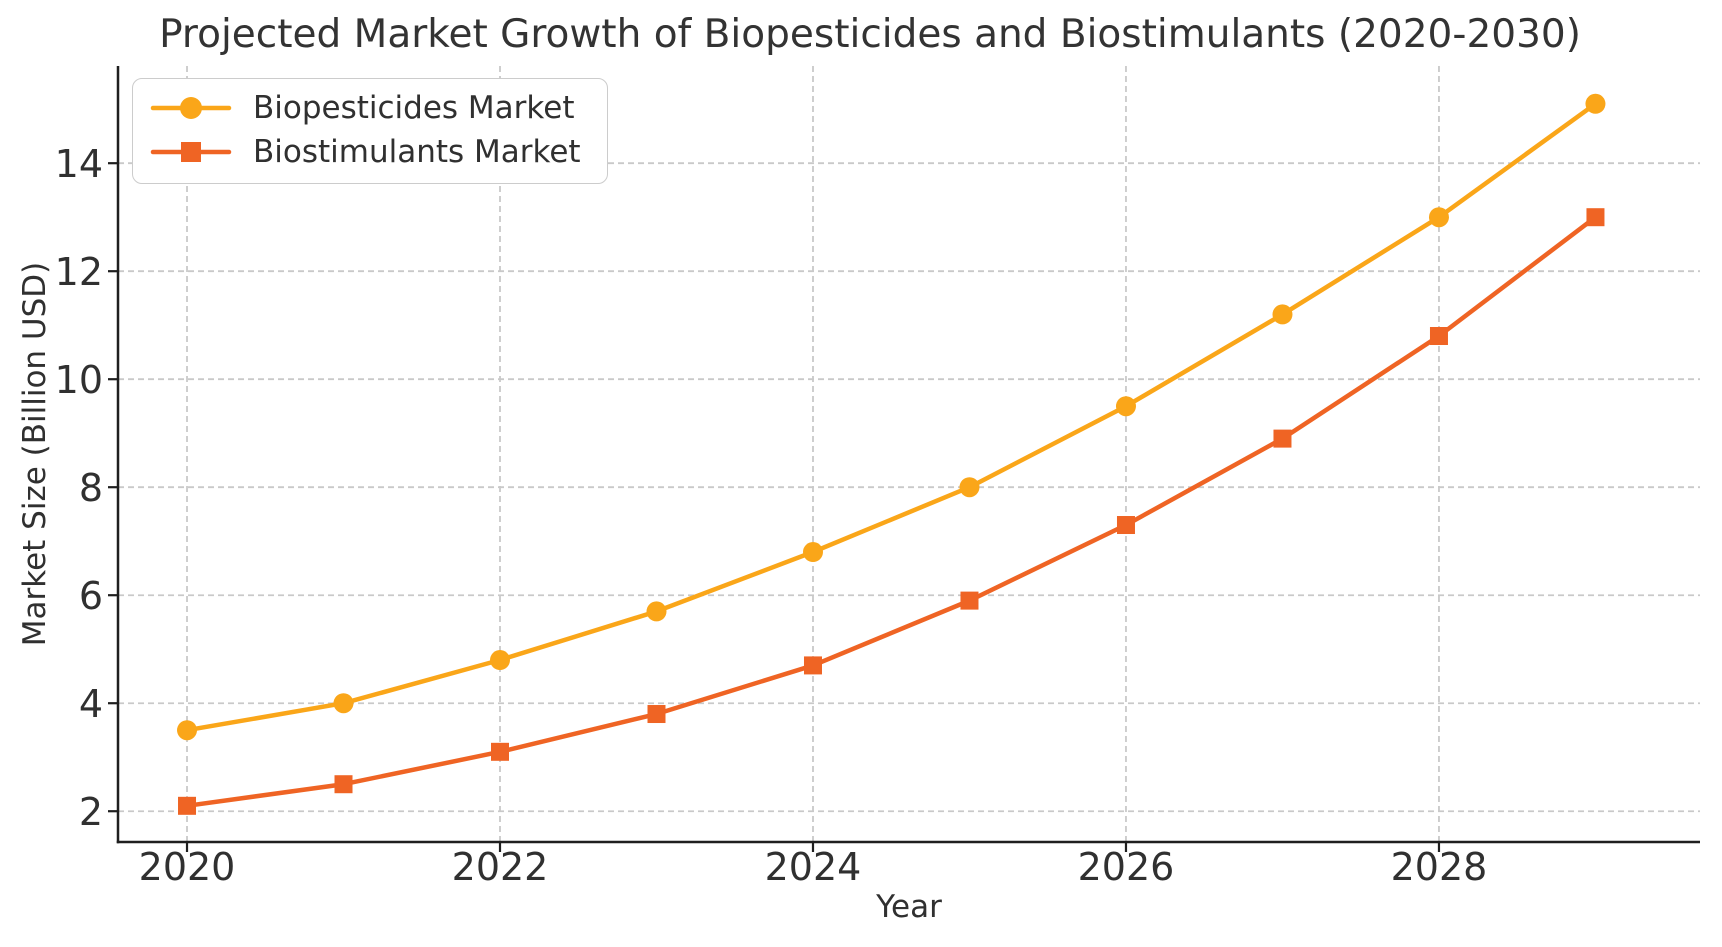 The width and height of the screenshot is (1722, 947). I want to click on legend-label: Biopesticides Market, so click(414, 108).